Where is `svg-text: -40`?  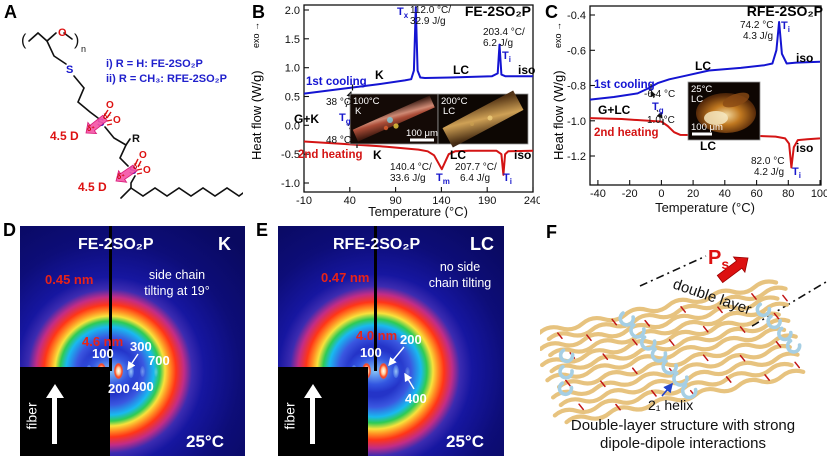
svg-text: -40 is located at coordinates (598, 194).